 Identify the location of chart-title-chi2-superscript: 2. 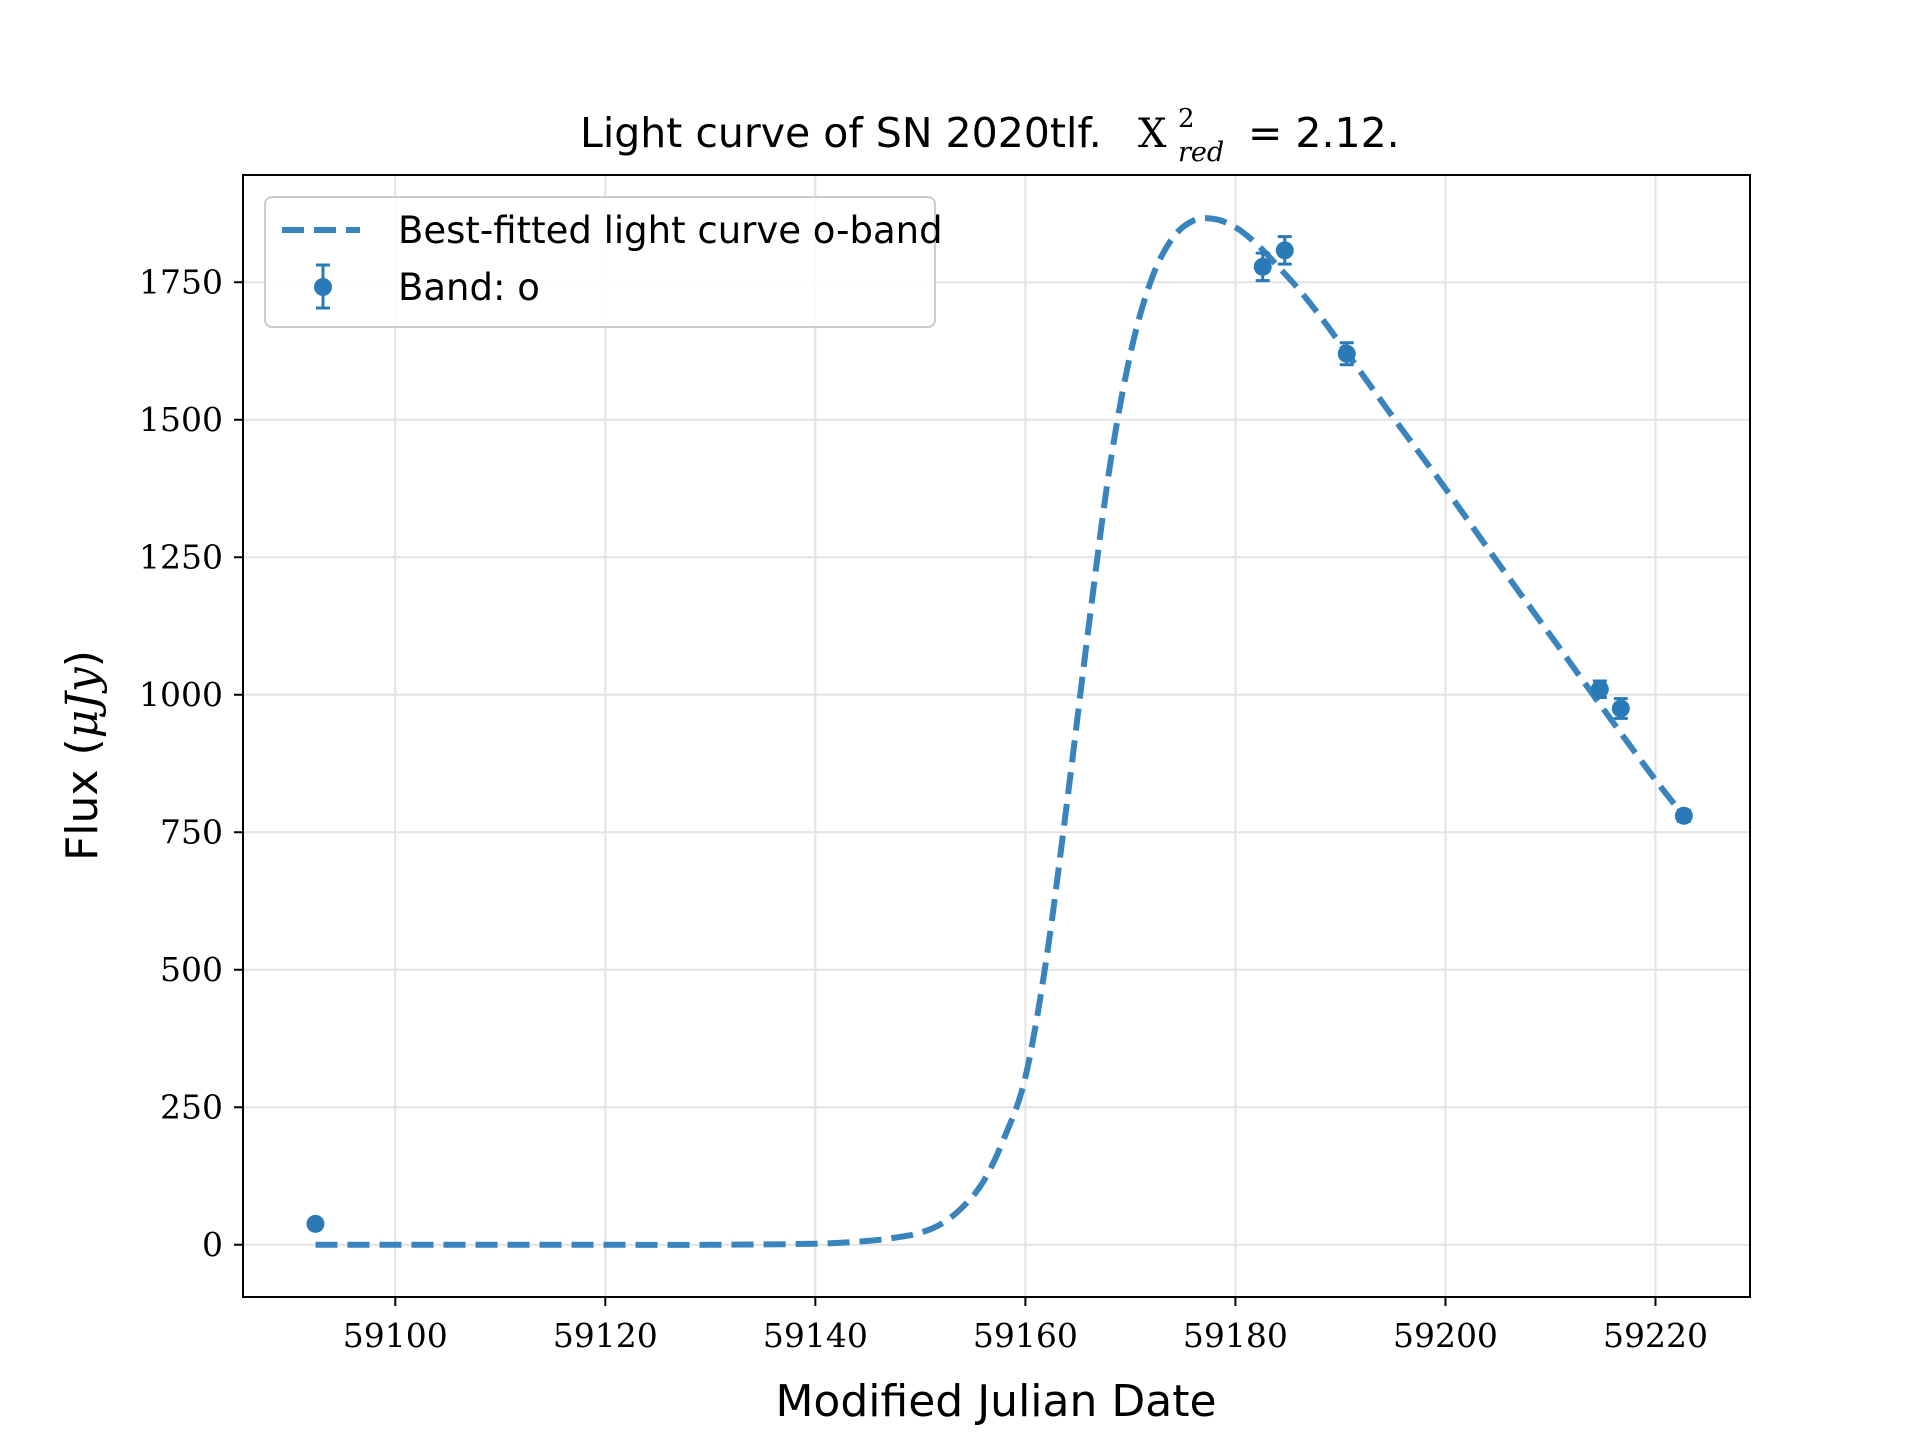
(1186, 119).